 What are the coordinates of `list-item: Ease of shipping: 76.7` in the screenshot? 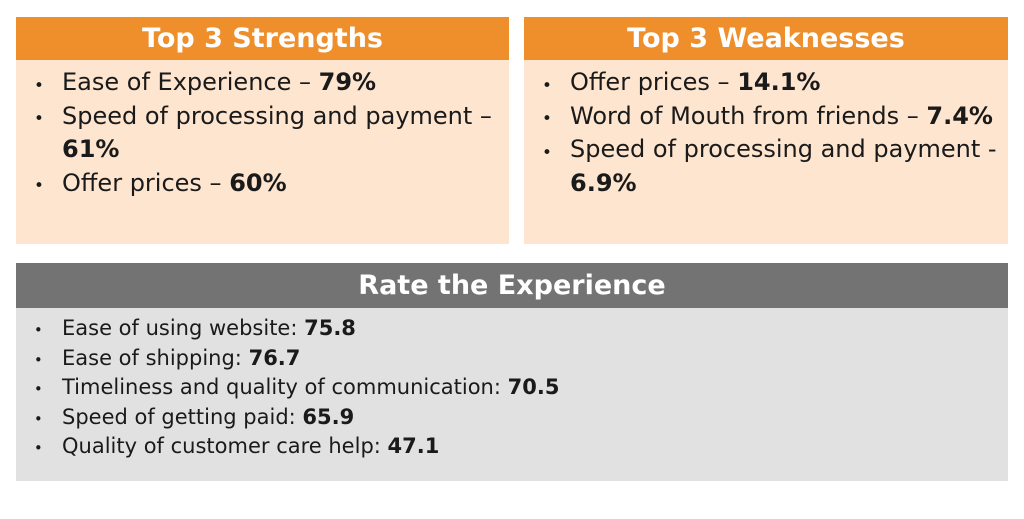 It's located at (521, 359).